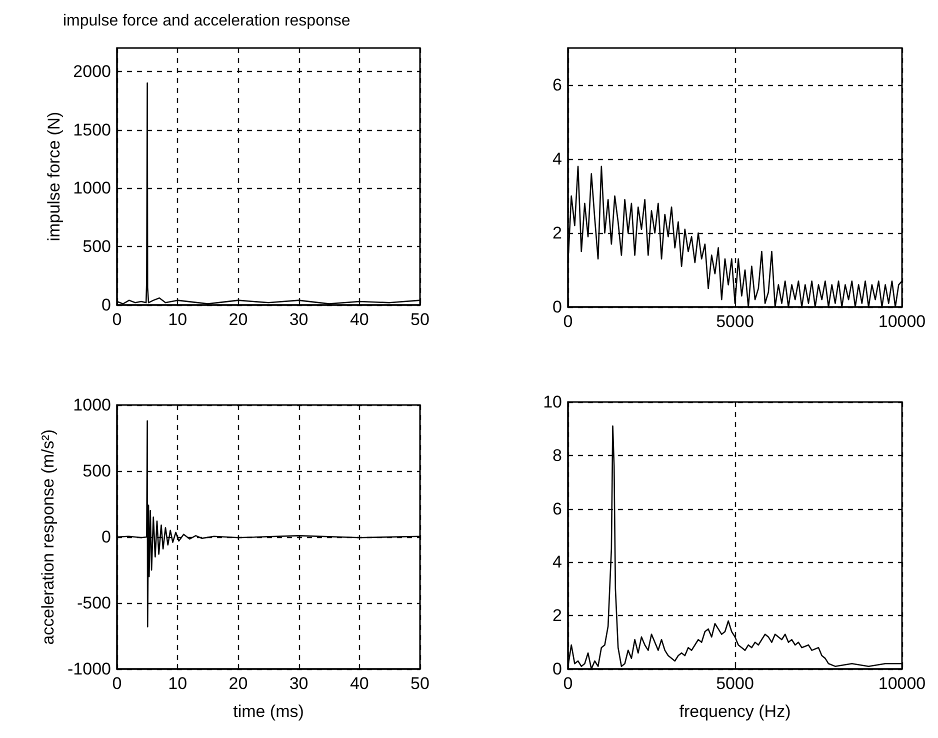 The height and width of the screenshot is (738, 938). Describe the element at coordinates (93, 603) in the screenshot. I see `y-tick-label: -500` at that location.